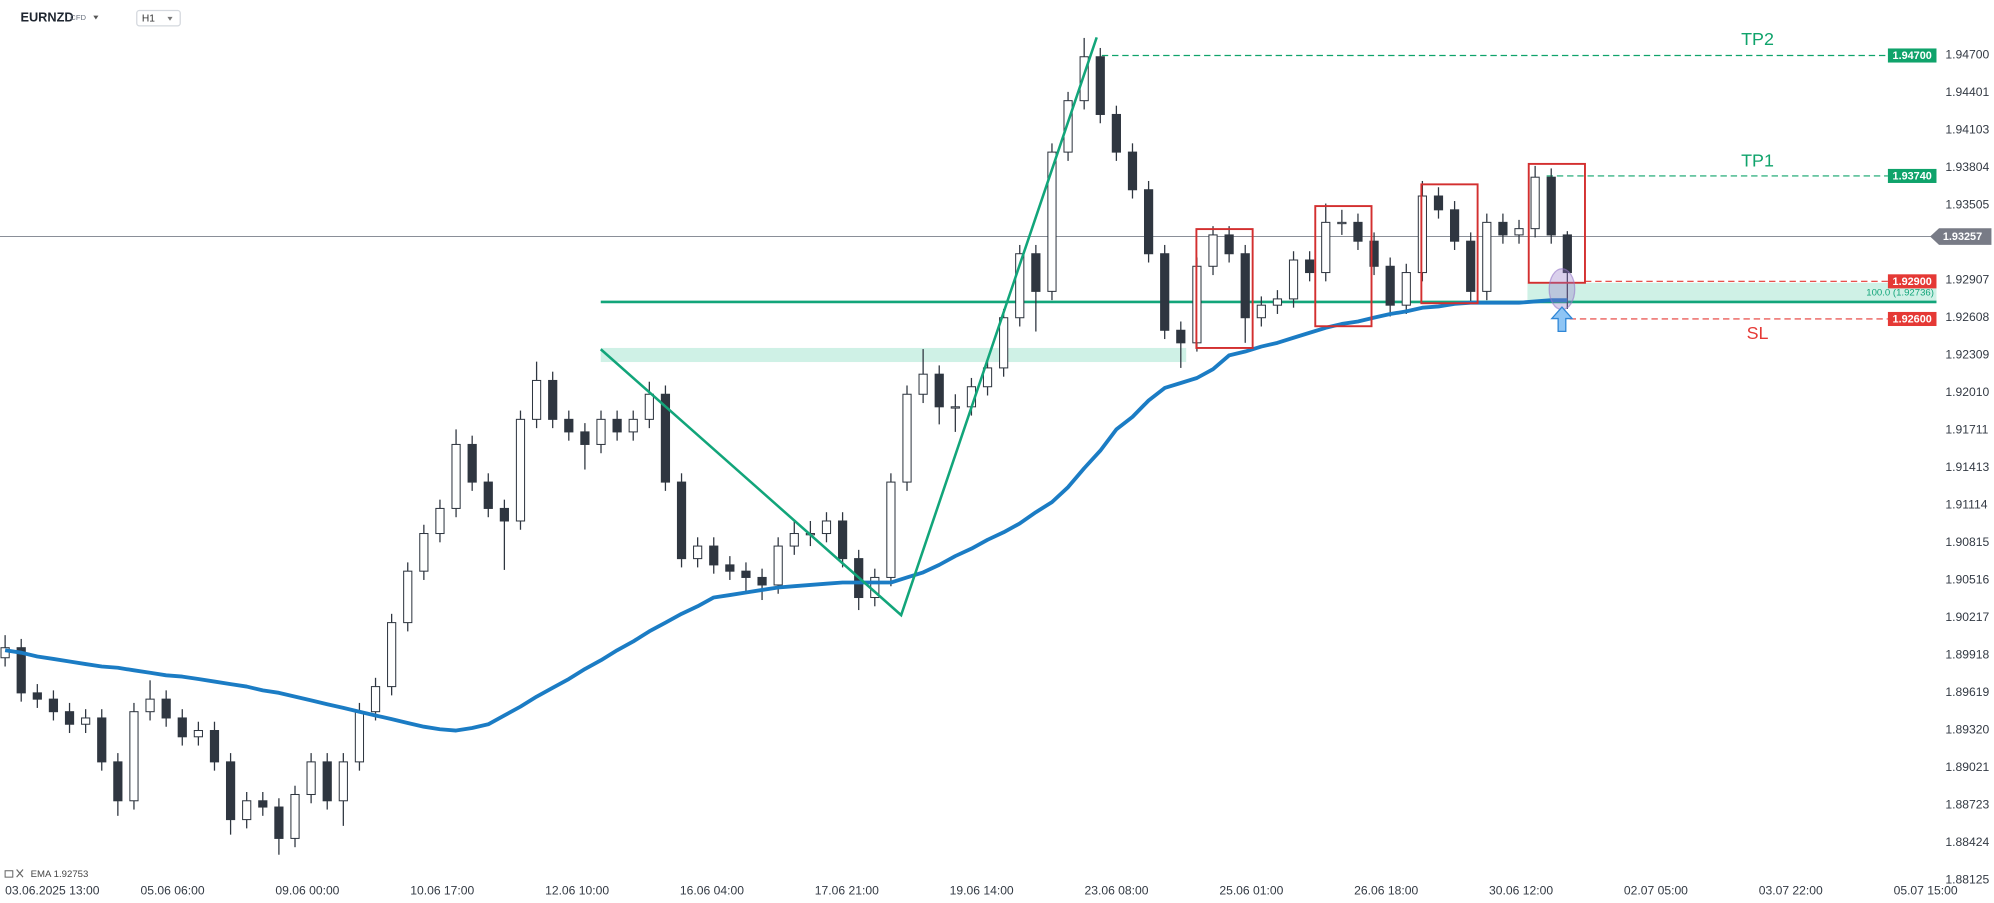 This screenshot has height=903, width=1994. I want to click on timeframe-box, so click(158, 18).